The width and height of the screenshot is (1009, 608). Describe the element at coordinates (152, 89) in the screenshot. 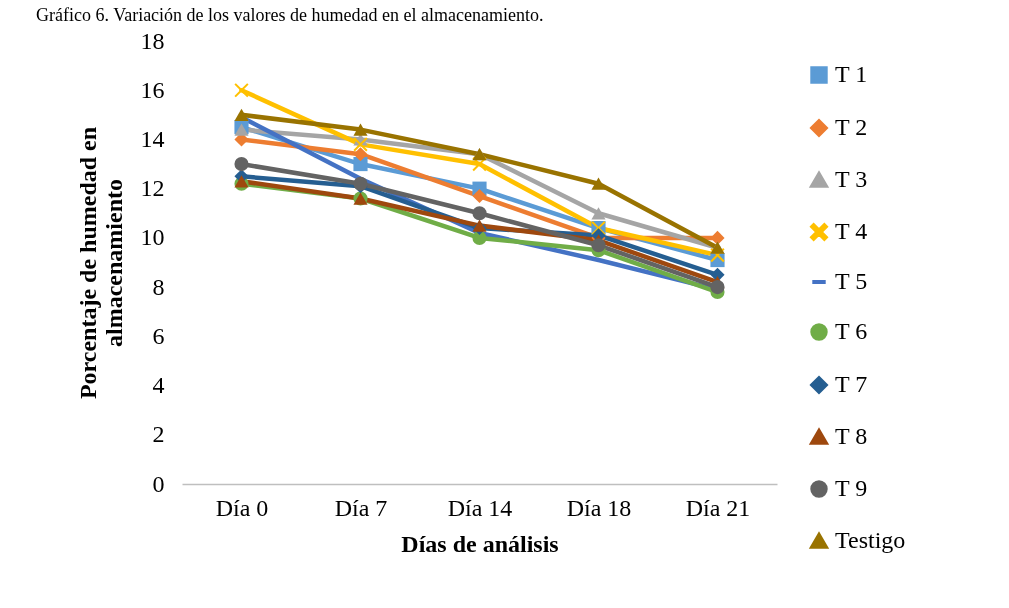

I see `y-tick-label: 16` at that location.